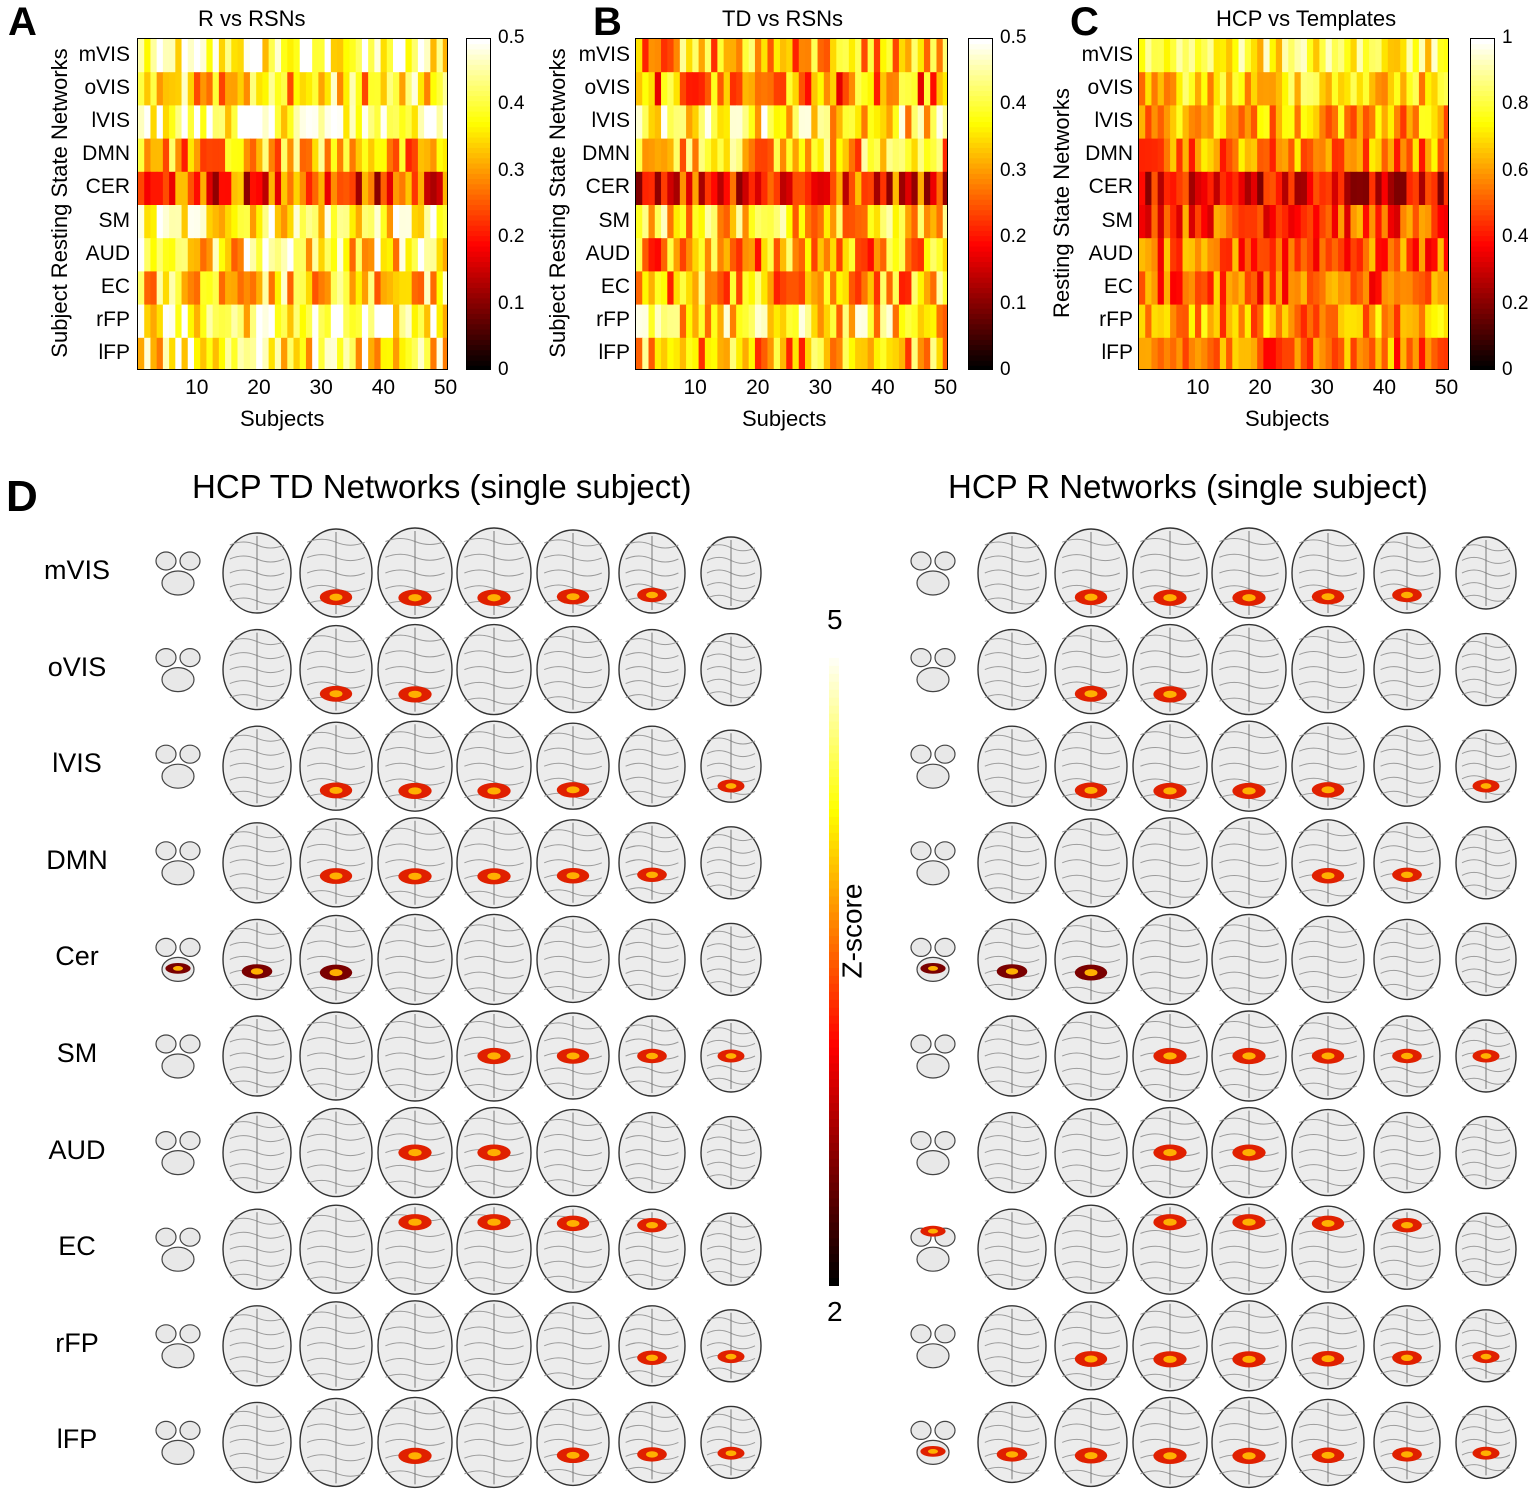 This screenshot has width=1535, height=1495. Describe the element at coordinates (1306, 18) in the screenshot. I see `panel-c-title: HCP vs Templates` at that location.